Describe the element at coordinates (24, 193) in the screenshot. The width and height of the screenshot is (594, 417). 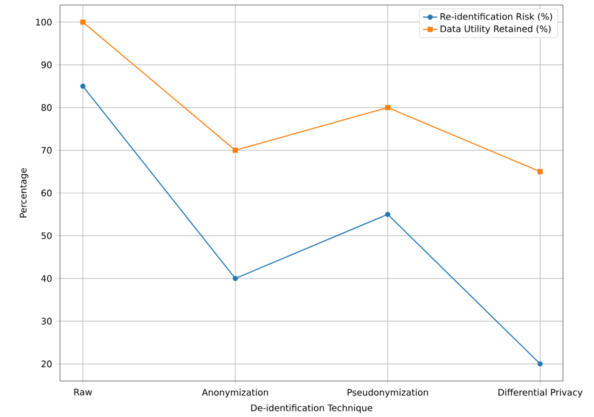
I see `y-axis-title: Percentage` at that location.